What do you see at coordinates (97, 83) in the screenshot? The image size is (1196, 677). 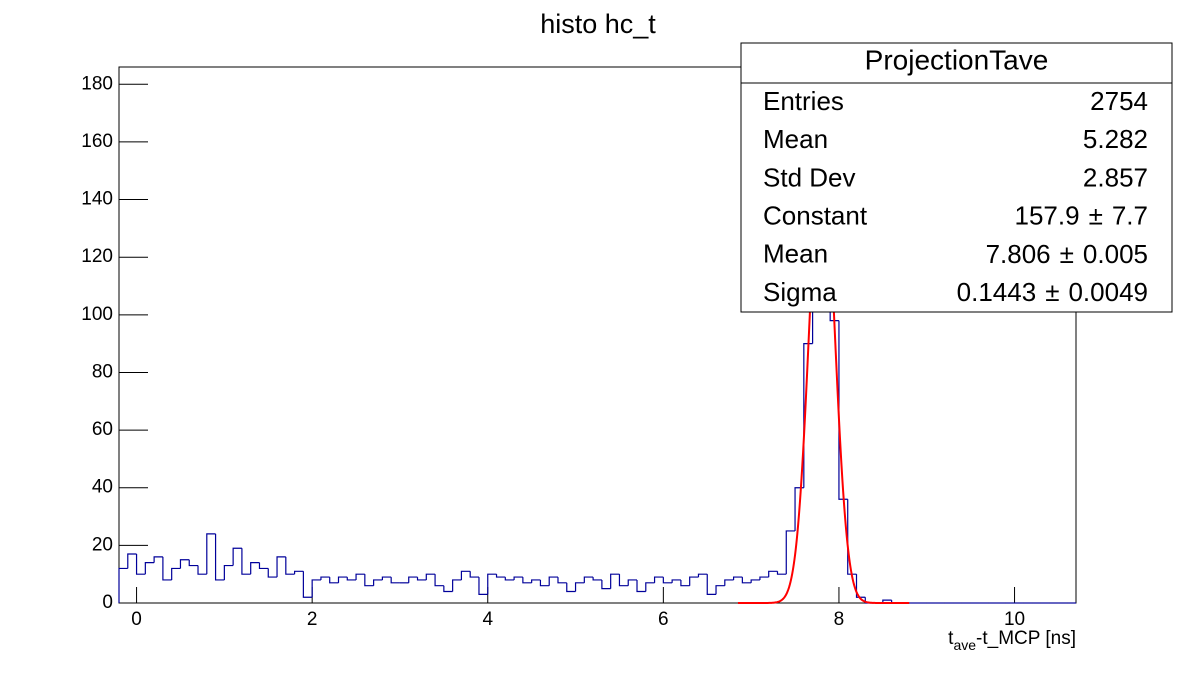 I see `y-tick-label: 180` at bounding box center [97, 83].